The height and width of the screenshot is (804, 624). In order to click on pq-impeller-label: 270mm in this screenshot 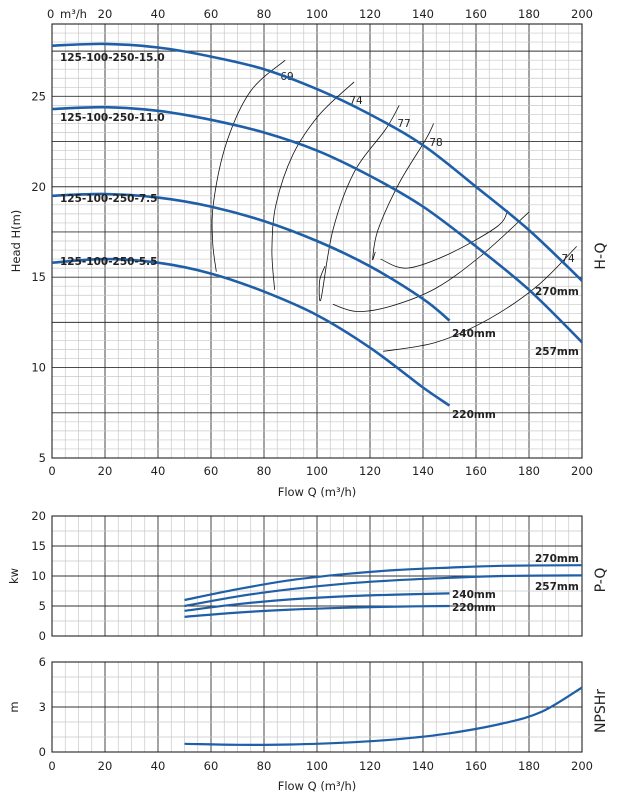, I will do `click(557, 559)`.